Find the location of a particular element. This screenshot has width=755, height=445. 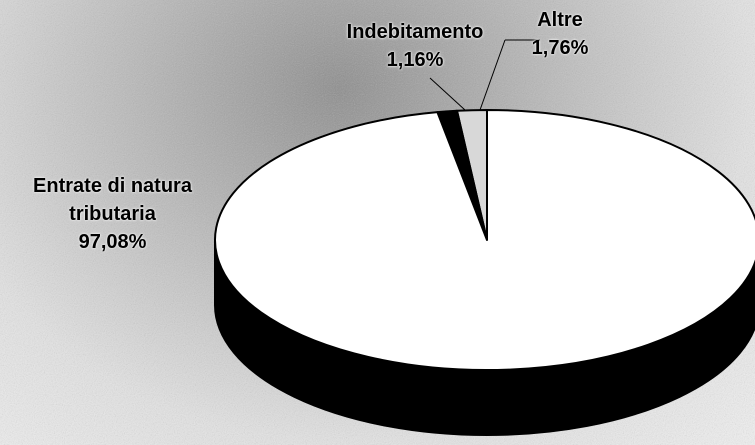

slice-label: Entrate di natura tributaria 97,08% is located at coordinates (112, 214).